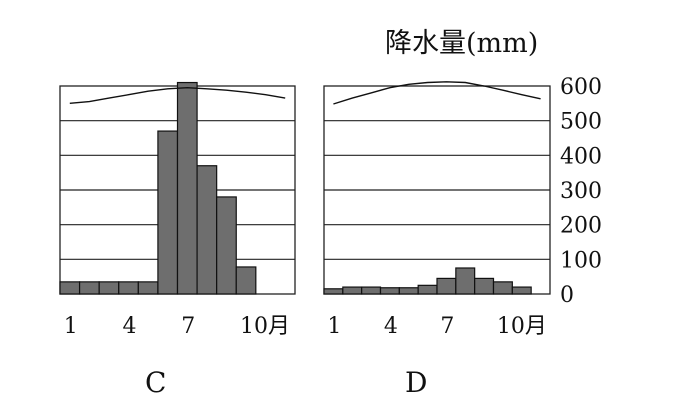  I want to click on y-tick-label: 400, so click(581, 156).